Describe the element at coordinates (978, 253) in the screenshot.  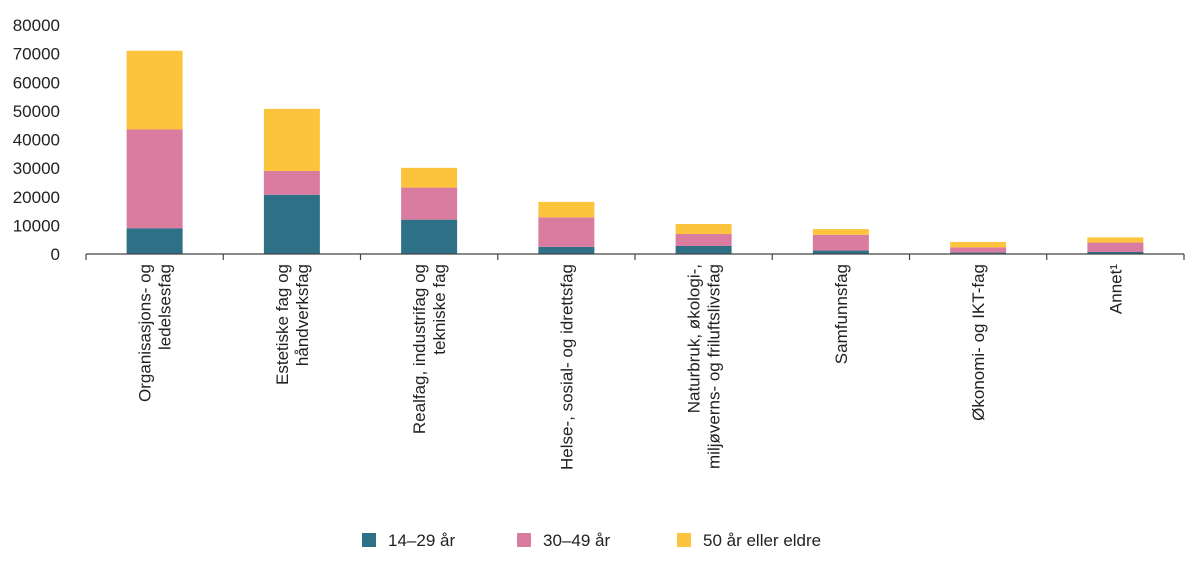
I see `bar-14-29-år-7` at that location.